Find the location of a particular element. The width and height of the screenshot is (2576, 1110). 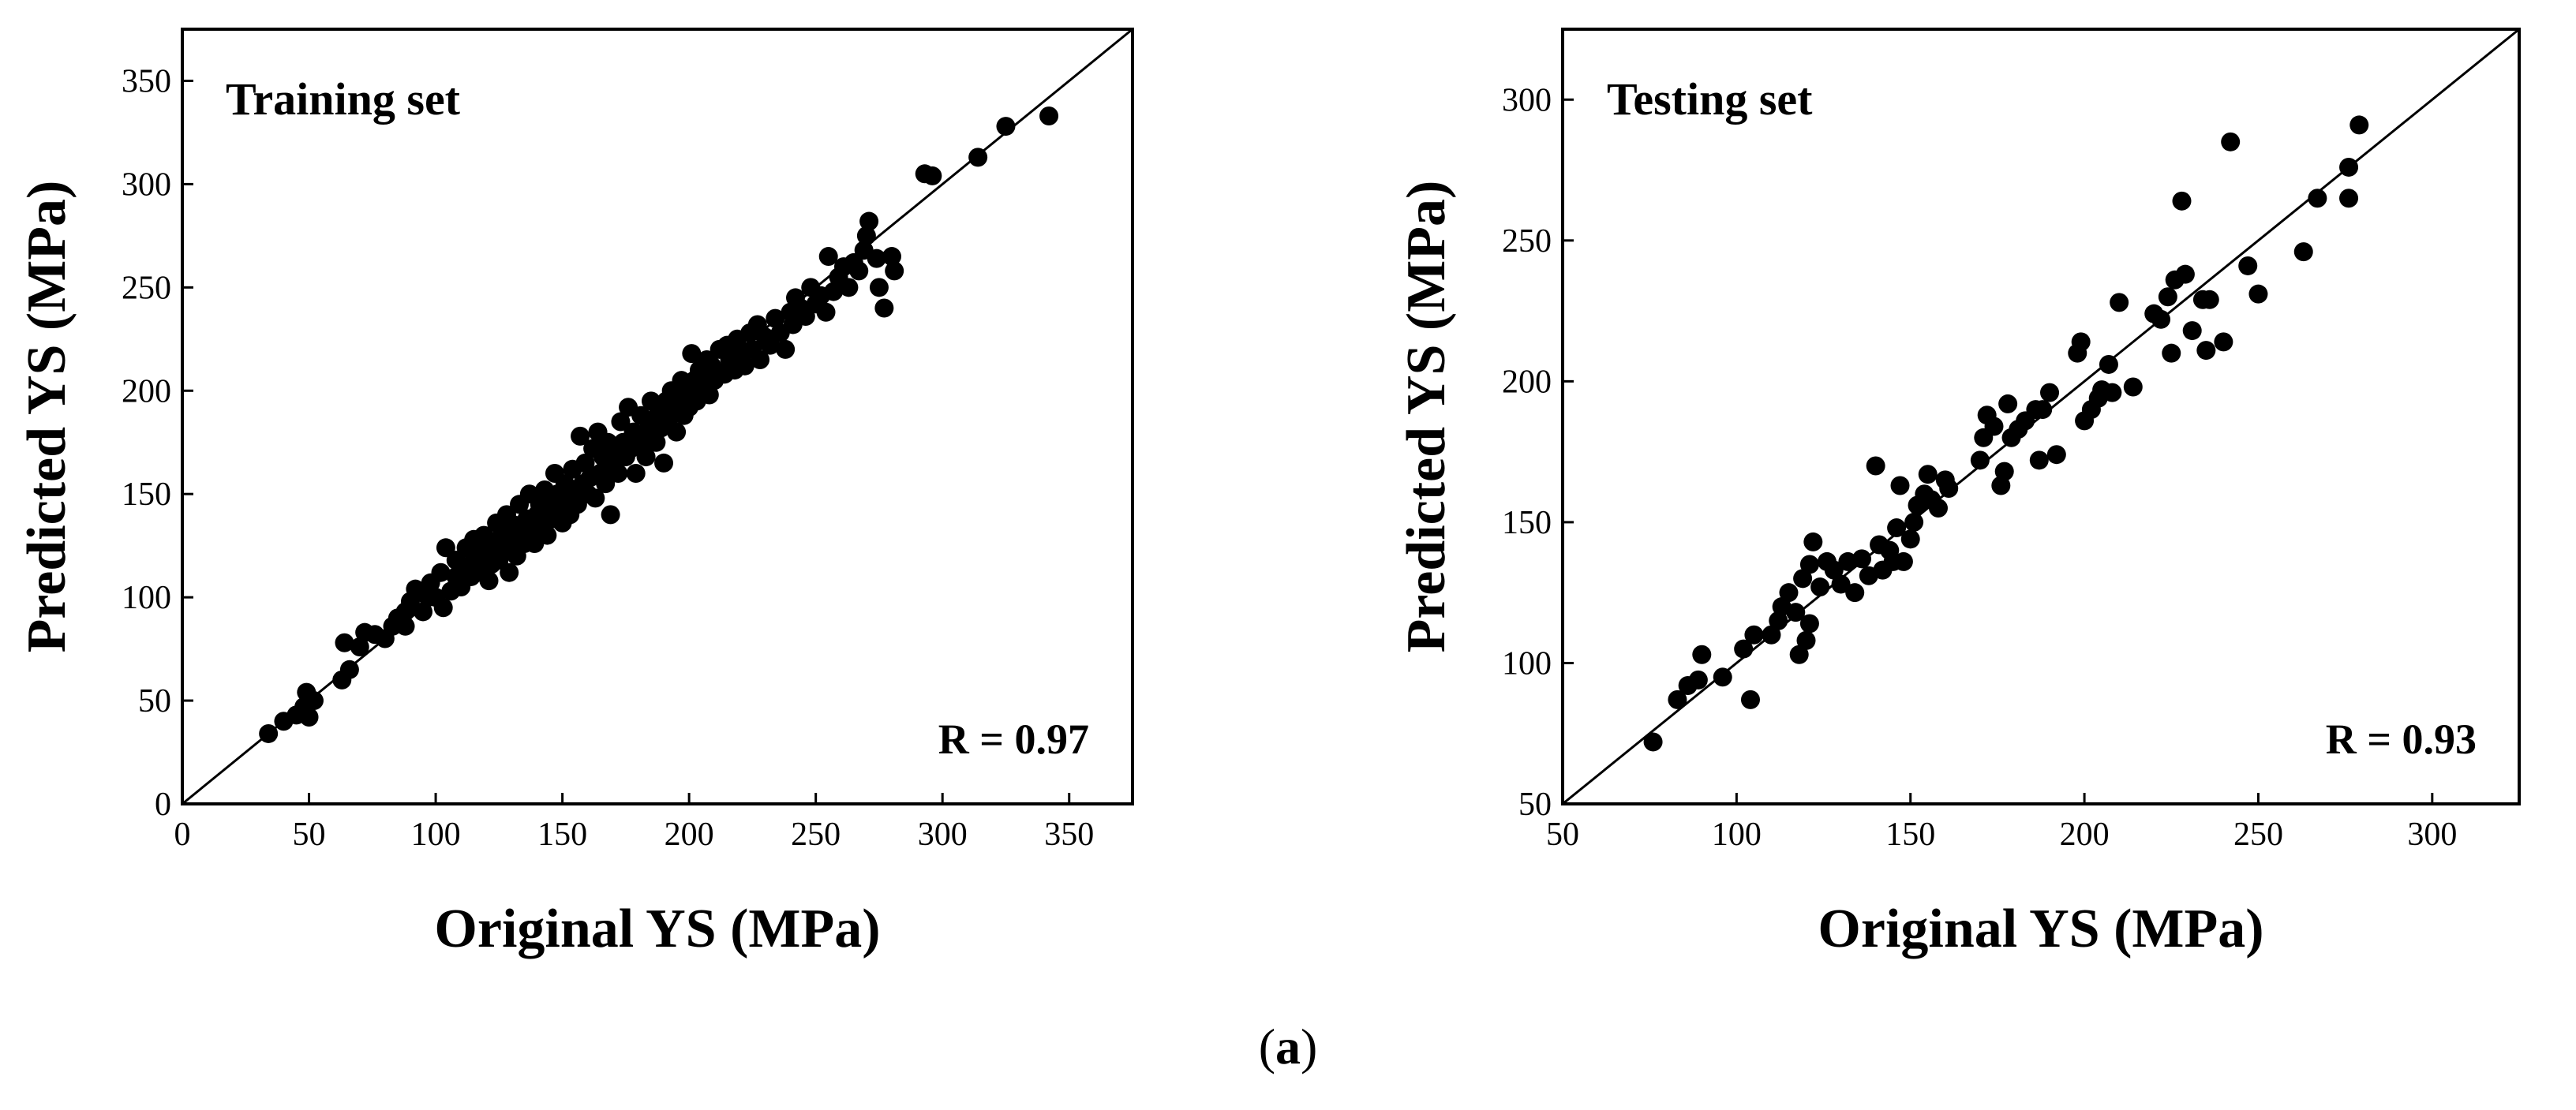

x-tick-label: 200 is located at coordinates (689, 835).